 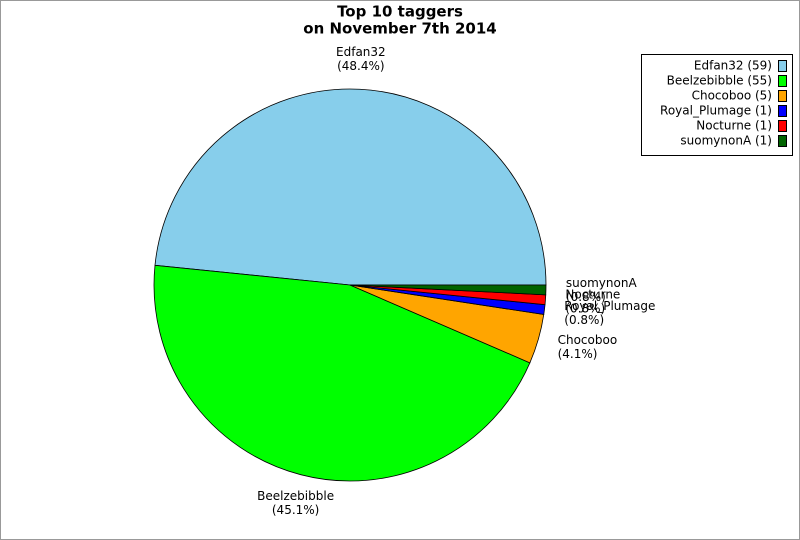 I want to click on slice-label: Royal_Plumage, so click(x=609, y=306).